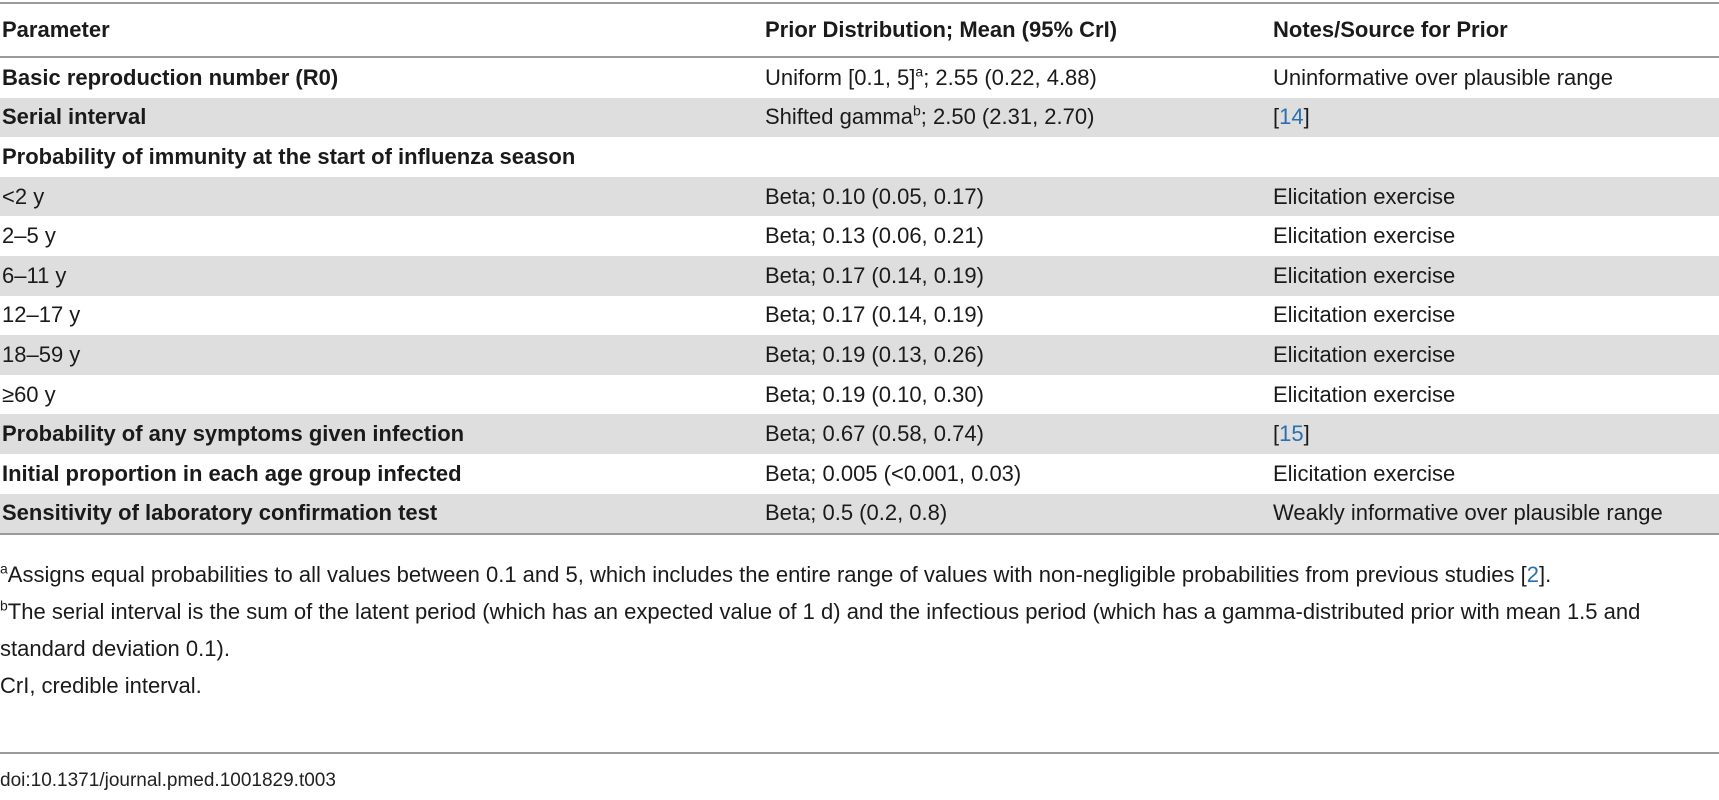 This screenshot has width=1719, height=800. Describe the element at coordinates (874, 394) in the screenshot. I see `prior-cell: Beta; 0.19 (0.10, 0.30)` at that location.